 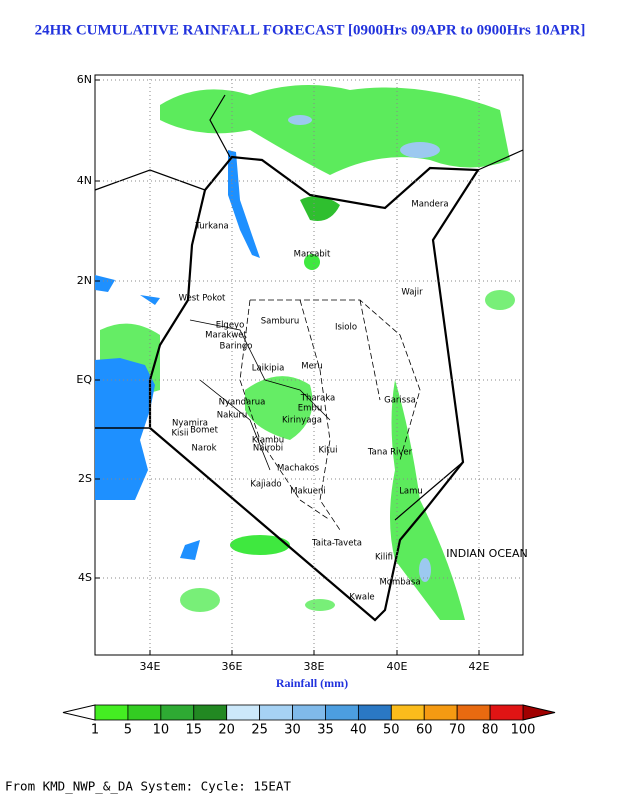 I want to click on place-label: Bomet, so click(x=204, y=431).